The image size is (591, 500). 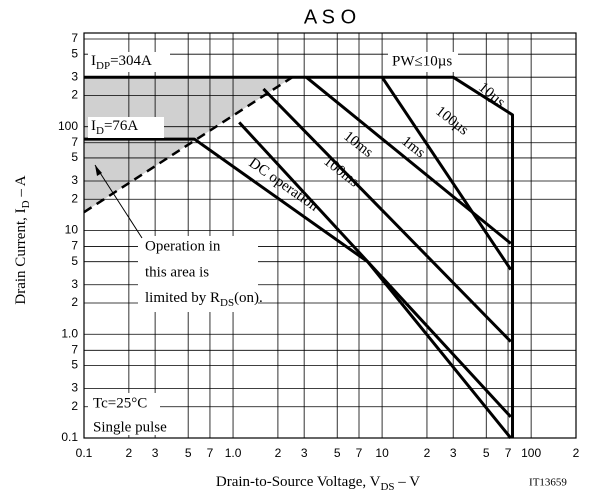 I want to click on arrow-head, so click(x=98, y=170).